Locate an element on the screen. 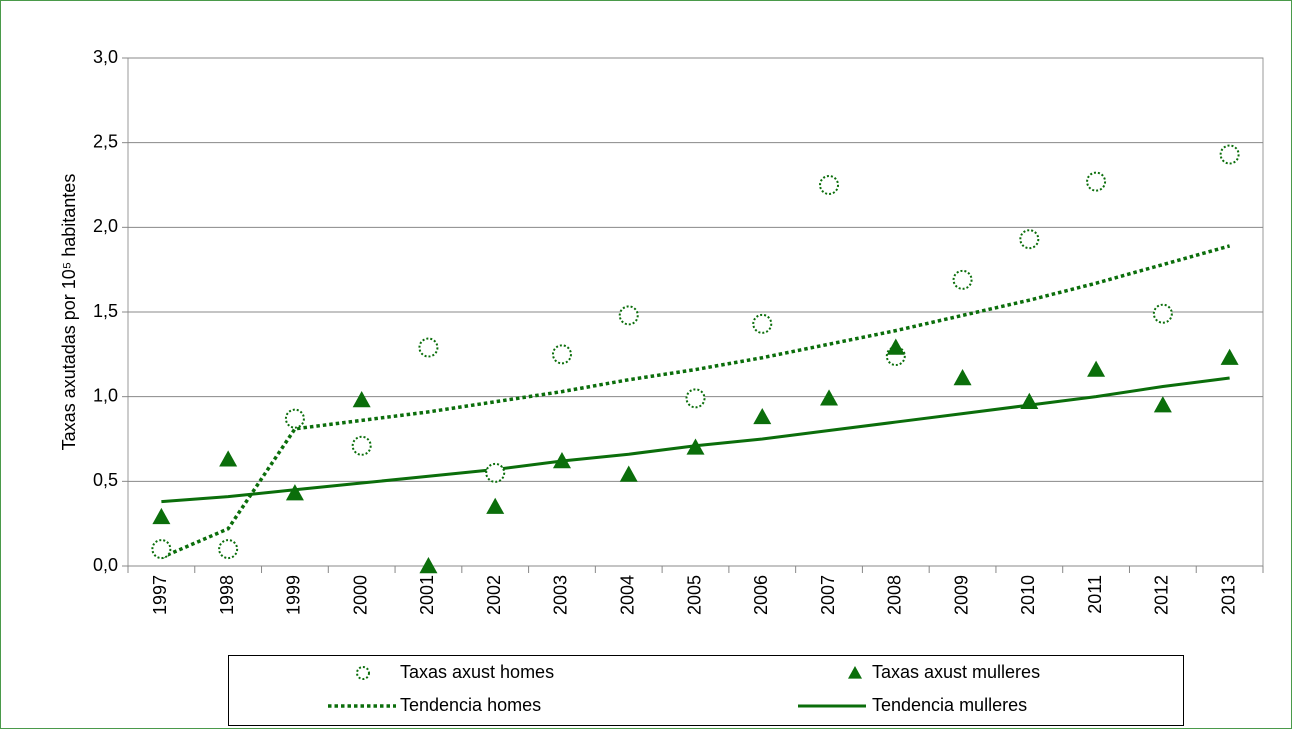 Image resolution: width=1292 pixels, height=729 pixels. x-tick-label: 2006 is located at coordinates (761, 595).